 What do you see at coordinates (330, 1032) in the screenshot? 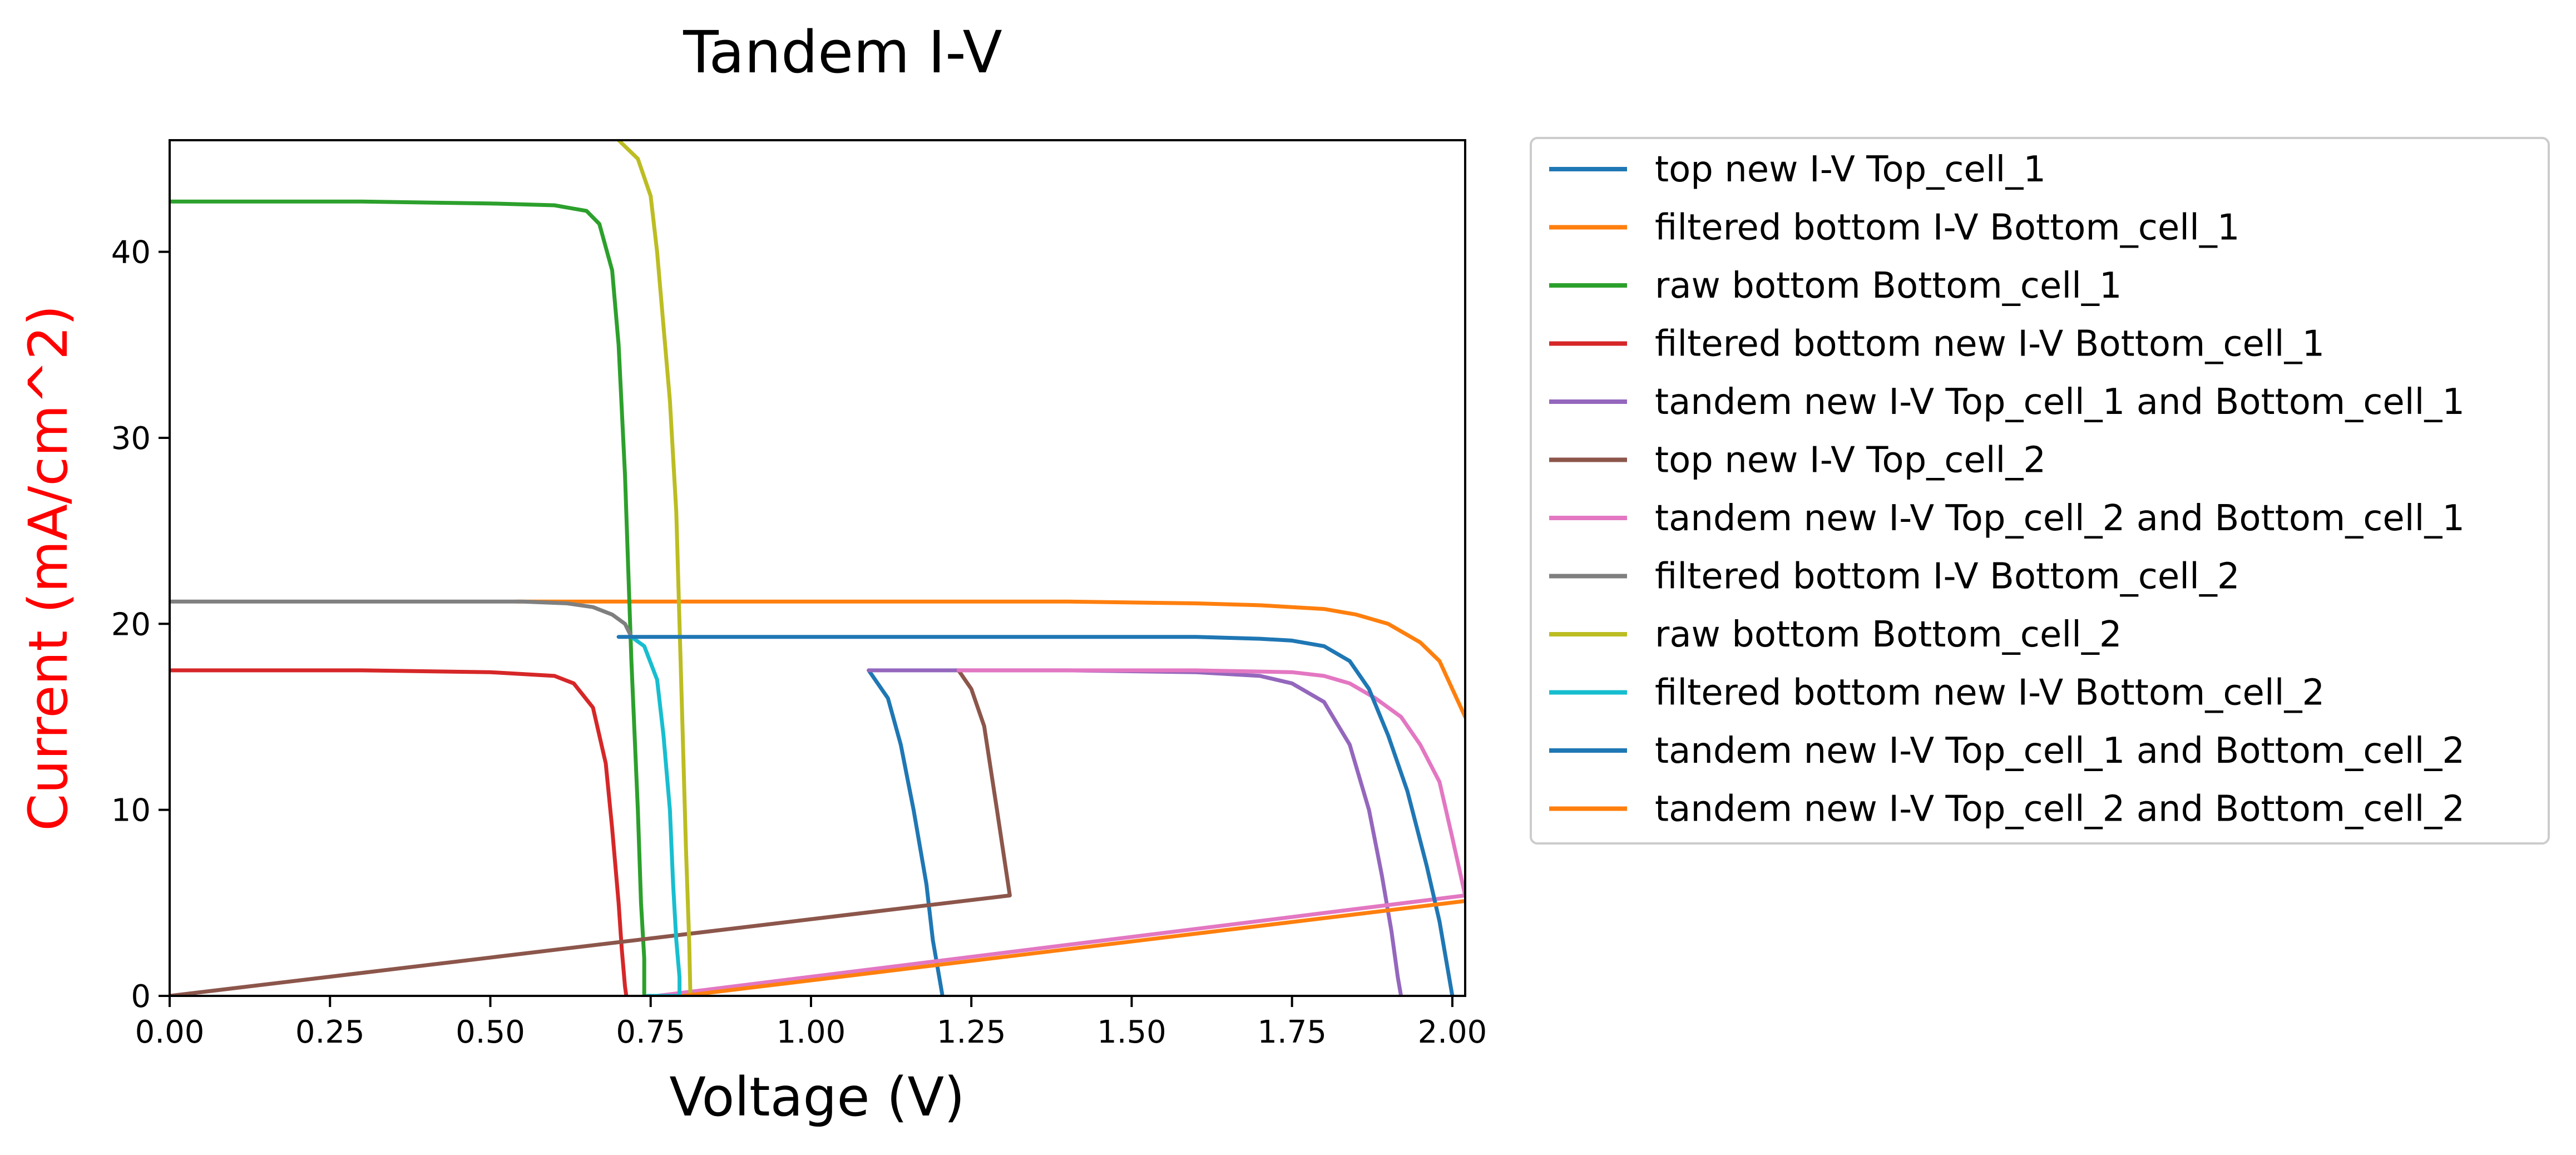
I see `x-tick-label: 0.25` at bounding box center [330, 1032].